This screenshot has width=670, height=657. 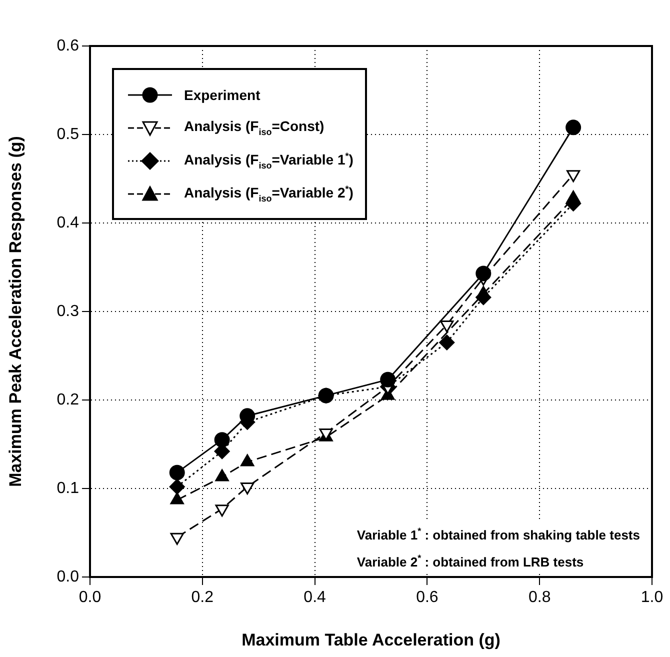 What do you see at coordinates (15, 311) in the screenshot?
I see `y-axis-title: Maximum Peak Acceleration Responses (g)` at bounding box center [15, 311].